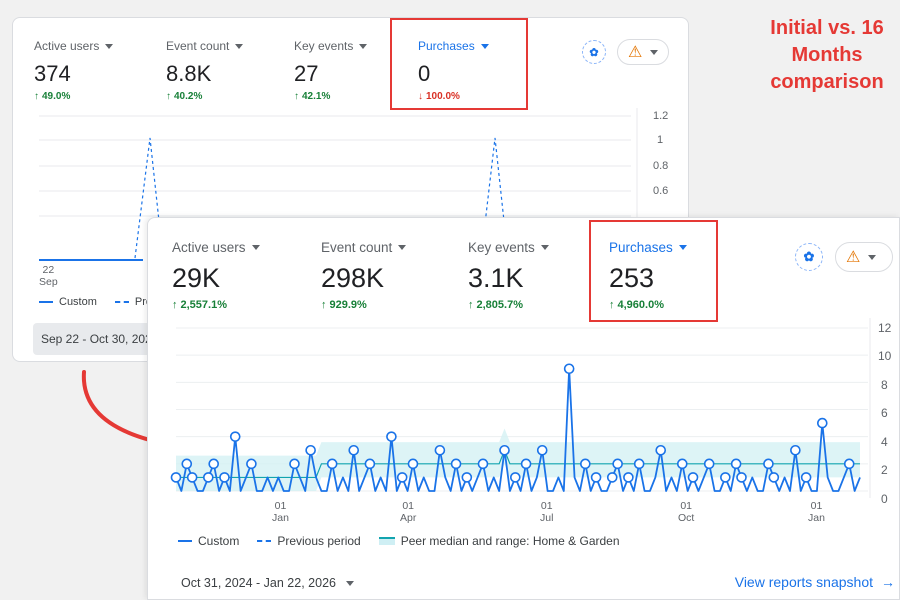 The image size is (900, 600). What do you see at coordinates (884, 413) in the screenshot?
I see `y-tick: 6` at bounding box center [884, 413].